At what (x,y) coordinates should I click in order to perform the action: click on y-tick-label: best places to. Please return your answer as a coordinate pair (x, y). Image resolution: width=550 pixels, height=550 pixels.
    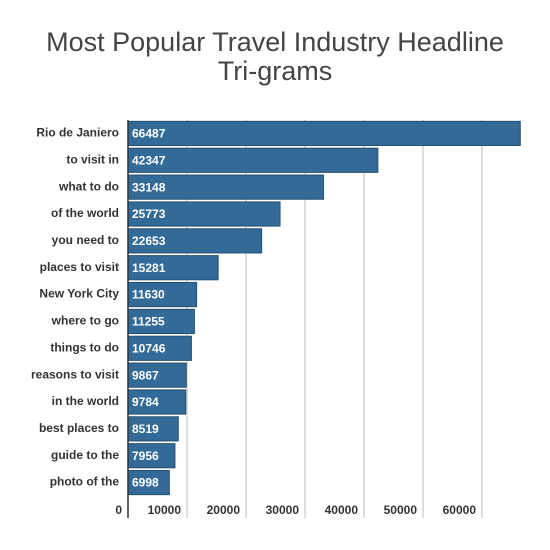
    Looking at the image, I should click on (79, 428).